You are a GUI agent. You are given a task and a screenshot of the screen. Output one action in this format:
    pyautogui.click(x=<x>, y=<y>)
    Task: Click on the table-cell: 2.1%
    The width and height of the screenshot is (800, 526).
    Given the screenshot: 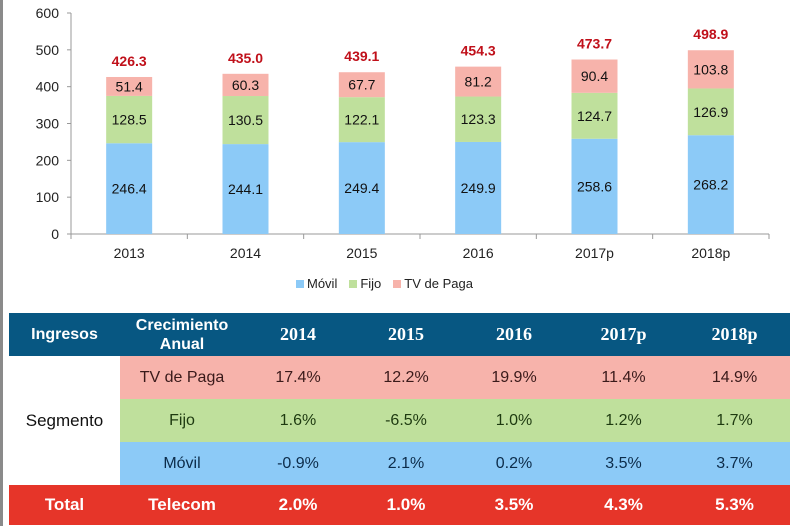 What is the action you would take?
    pyautogui.click(x=406, y=463)
    